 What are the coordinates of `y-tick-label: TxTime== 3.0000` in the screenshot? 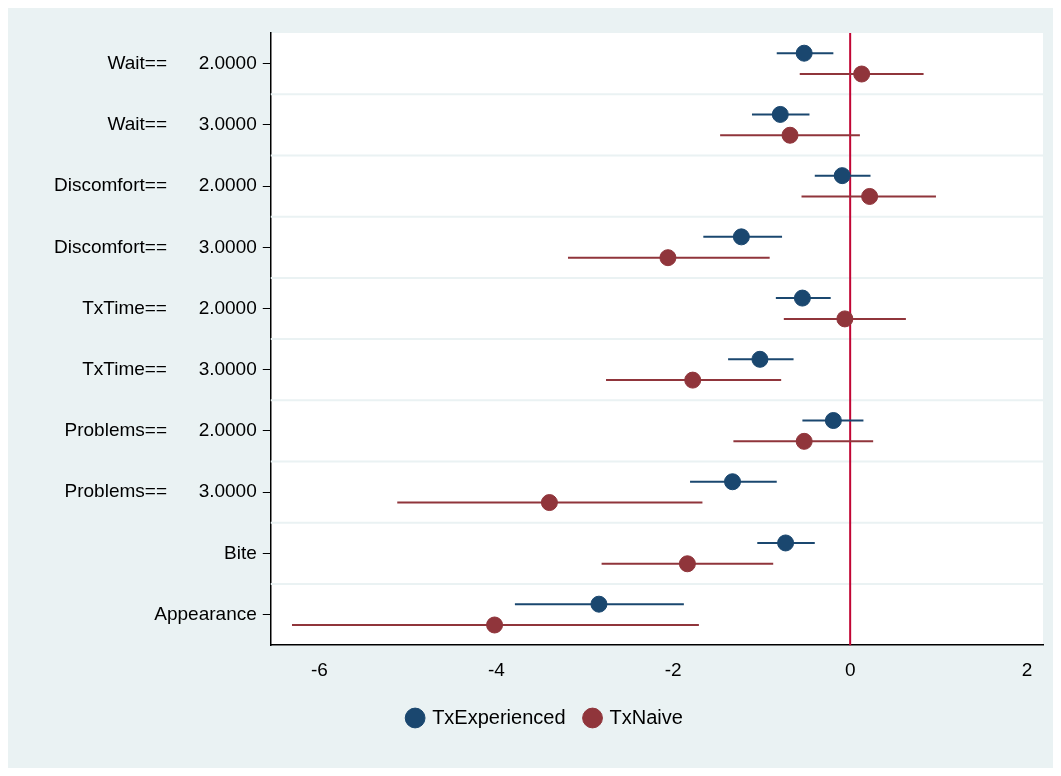 It's located at (169, 368).